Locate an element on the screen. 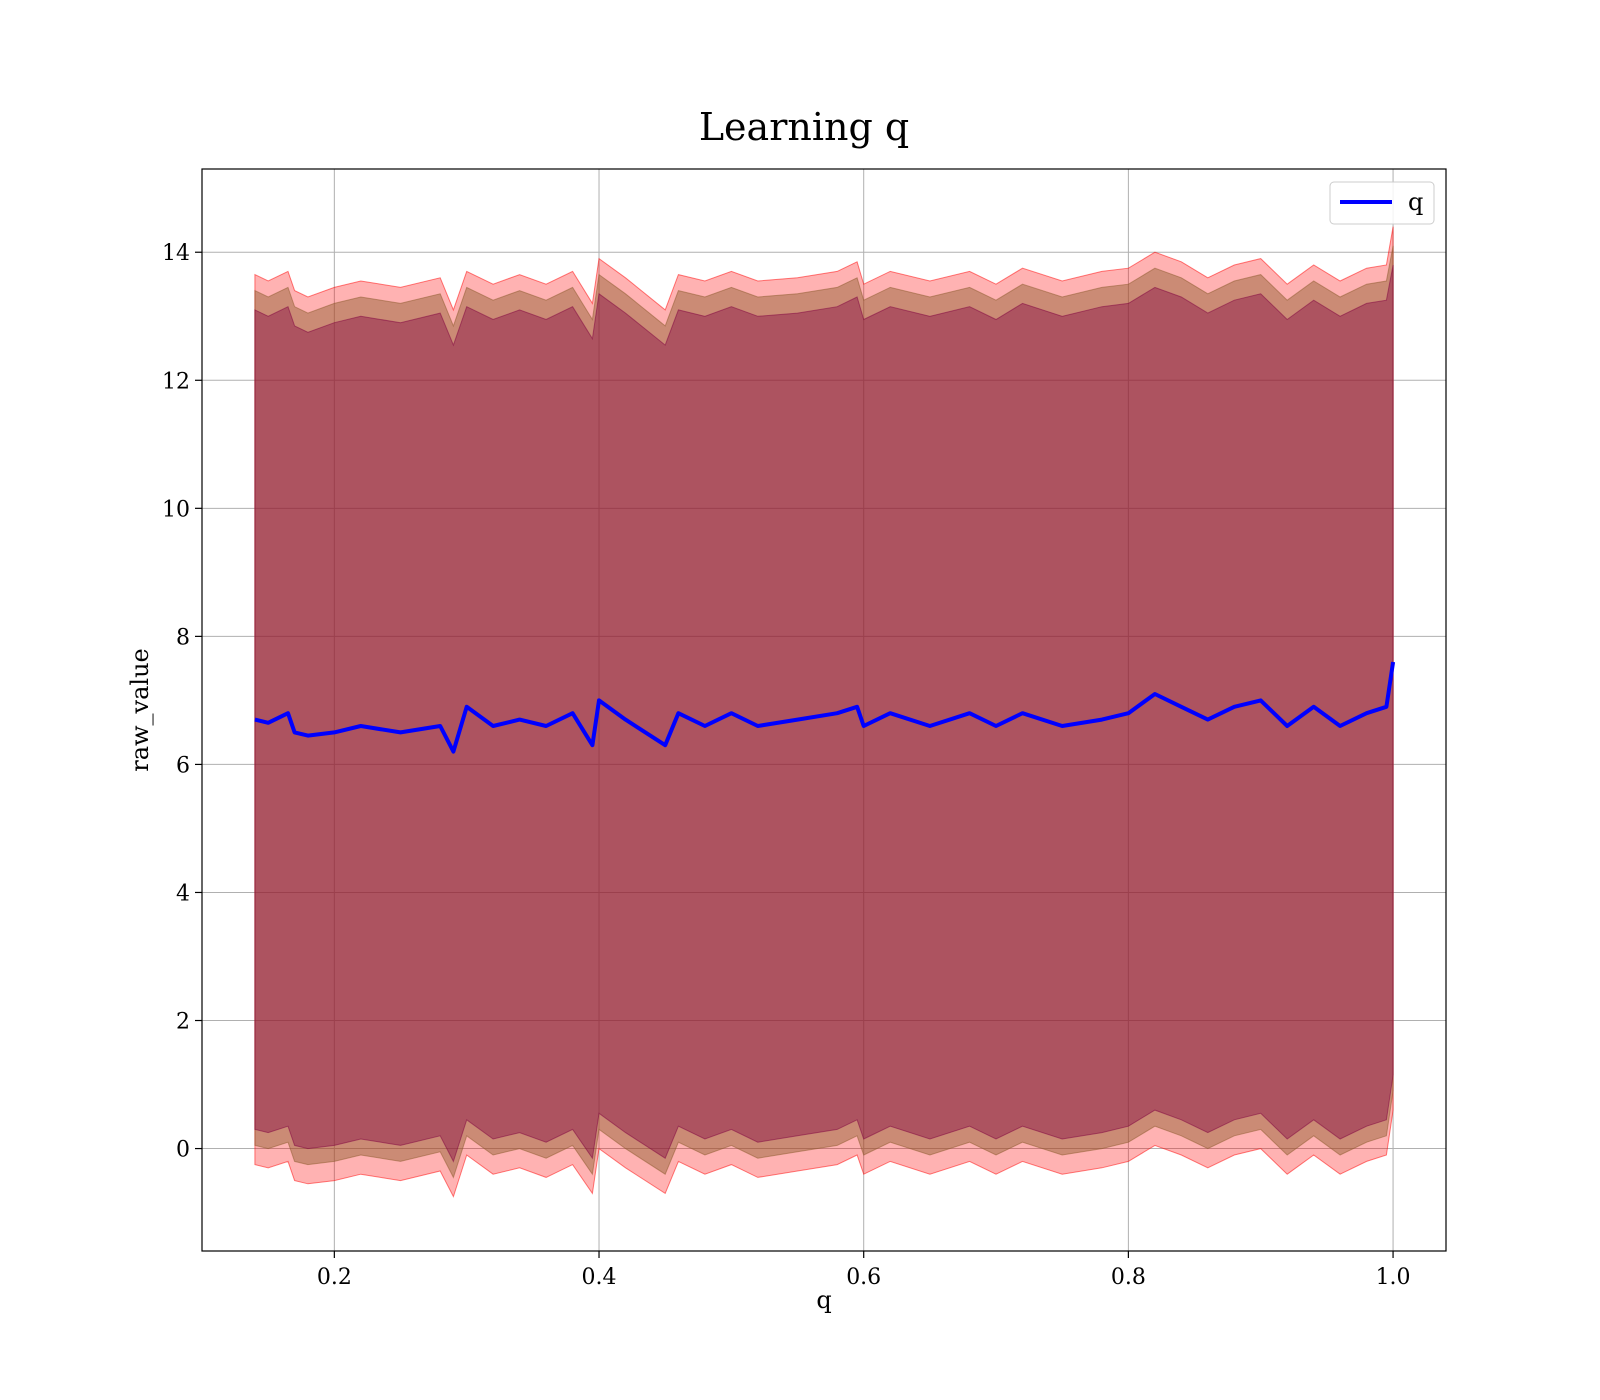 This screenshot has height=1400, width=1600. x-axis-ticks: 0.2 0.4 0.6 0.8 1.0 is located at coordinates (864, 1270).